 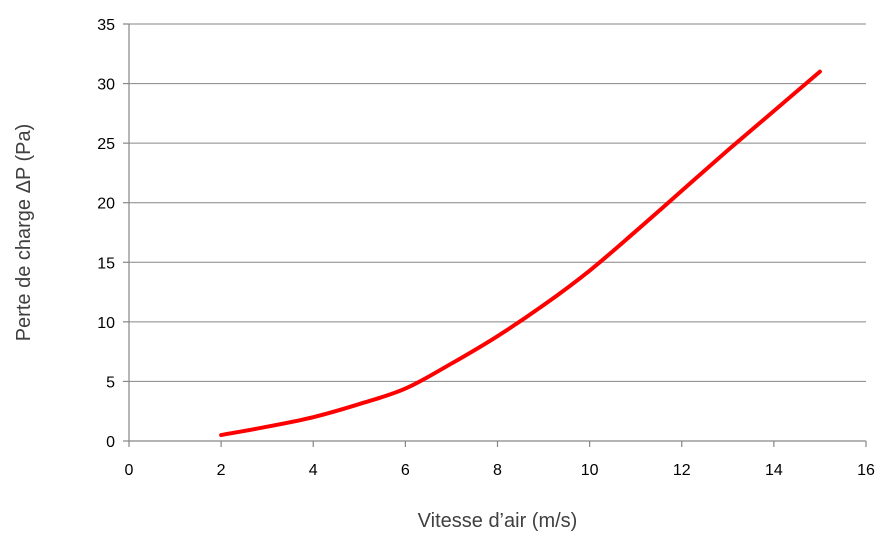 I want to click on x-axis-title: Vitesse d’air (m/s), so click(x=498, y=521).